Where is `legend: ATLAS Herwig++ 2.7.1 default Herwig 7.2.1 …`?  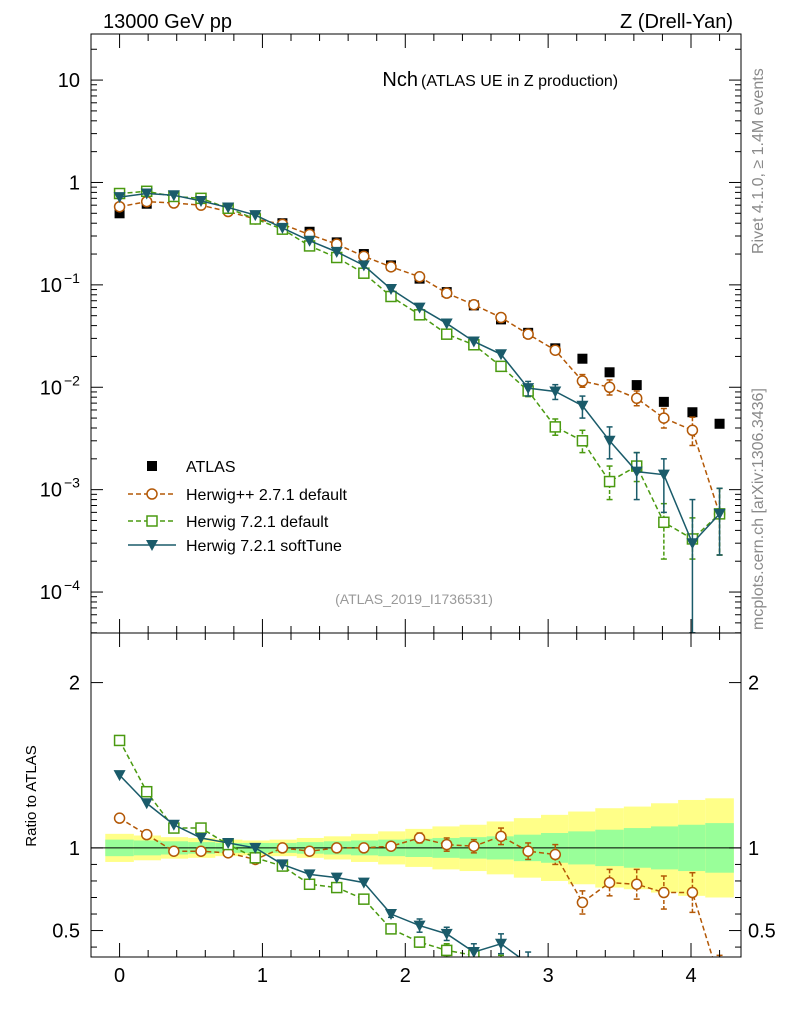 legend: ATLAS Herwig++ 2.7.1 default Herwig 7.2.1 … is located at coordinates (238, 507).